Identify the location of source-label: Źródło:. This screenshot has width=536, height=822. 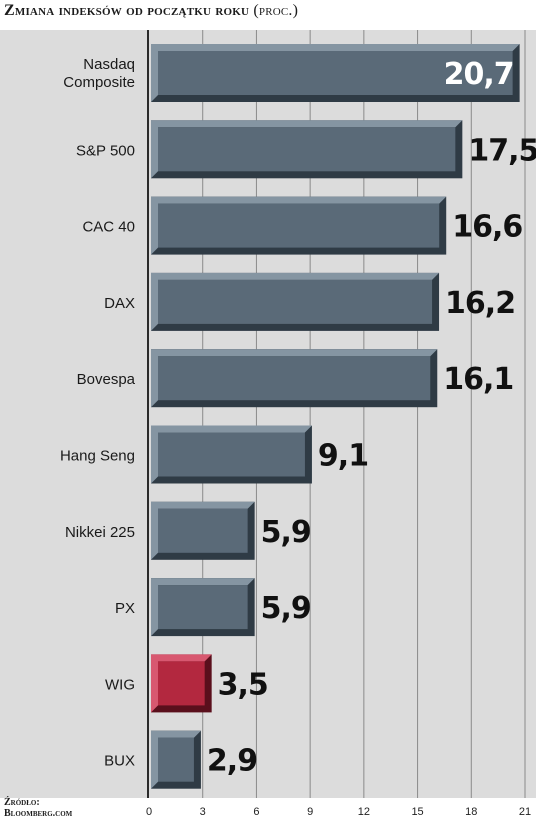
(22, 802).